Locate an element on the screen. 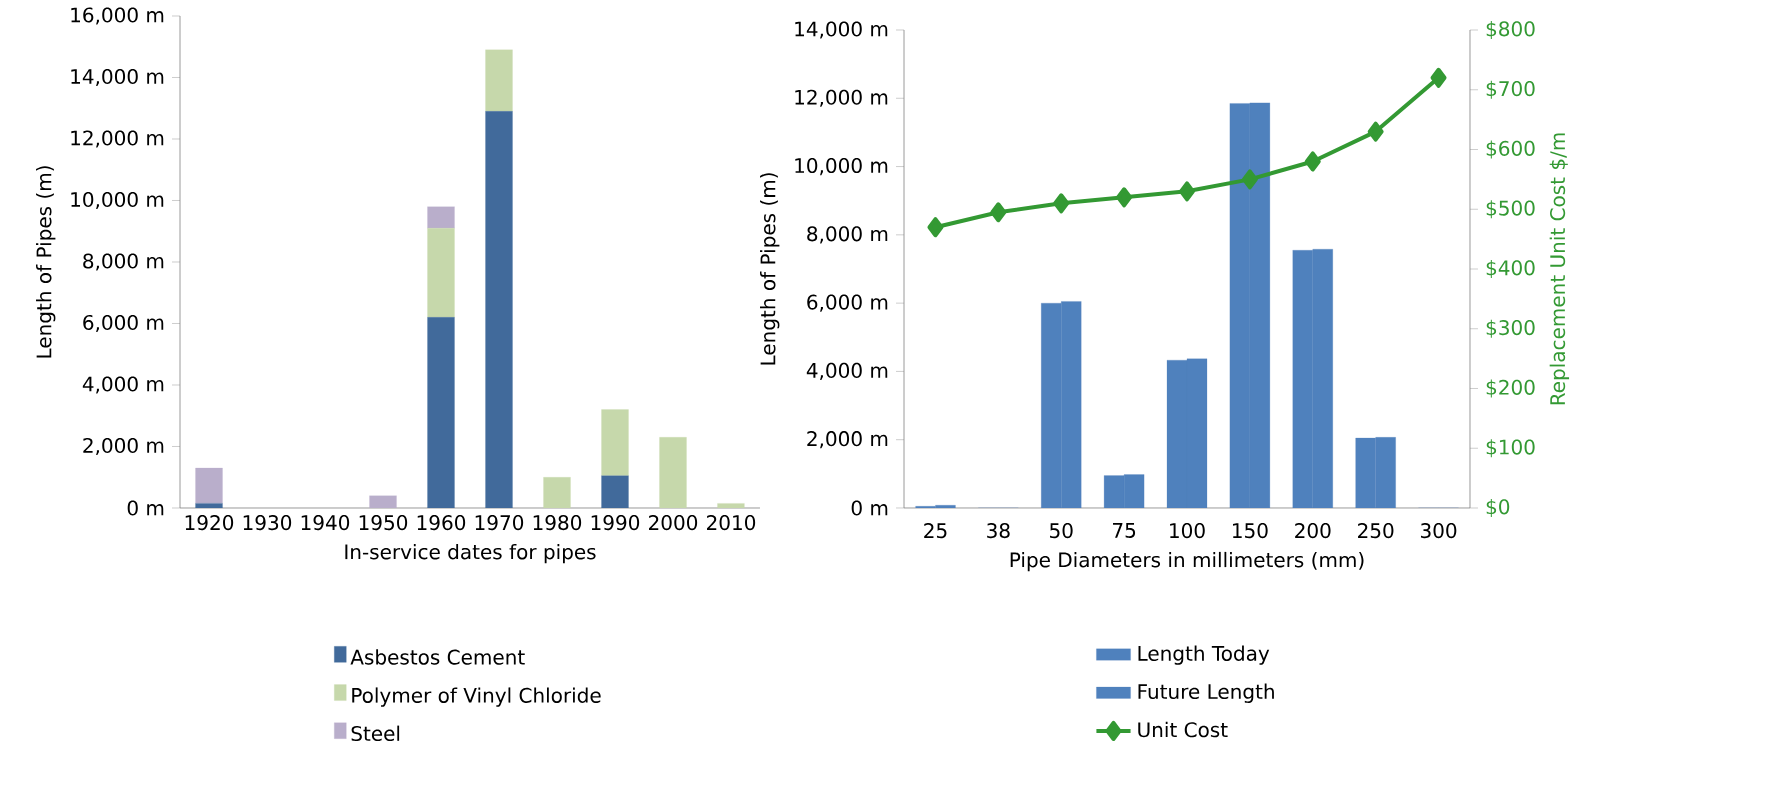  x-tick-label: 150 is located at coordinates (1250, 531).